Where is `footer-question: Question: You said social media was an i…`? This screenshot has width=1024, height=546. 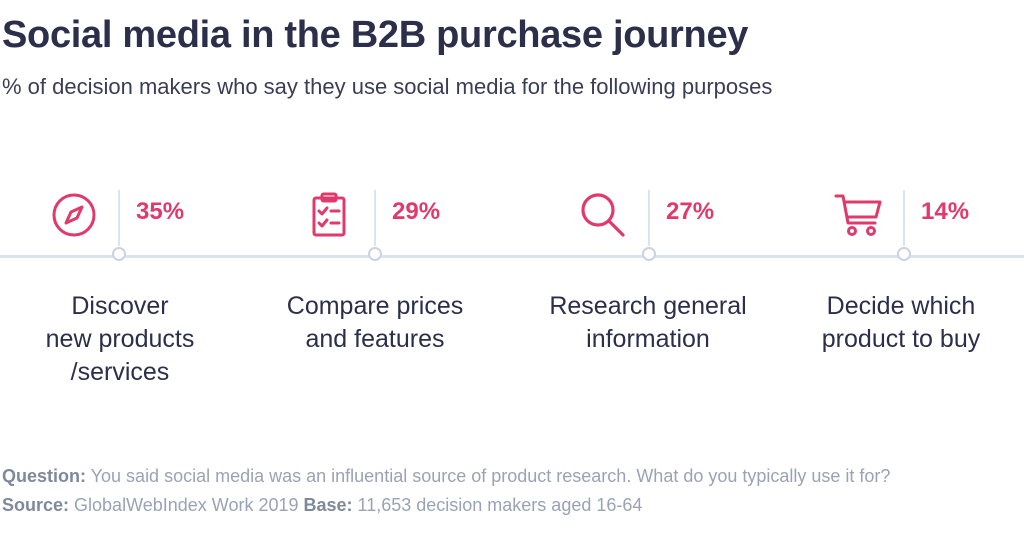 footer-question: Question: You said social media was an i… is located at coordinates (446, 476).